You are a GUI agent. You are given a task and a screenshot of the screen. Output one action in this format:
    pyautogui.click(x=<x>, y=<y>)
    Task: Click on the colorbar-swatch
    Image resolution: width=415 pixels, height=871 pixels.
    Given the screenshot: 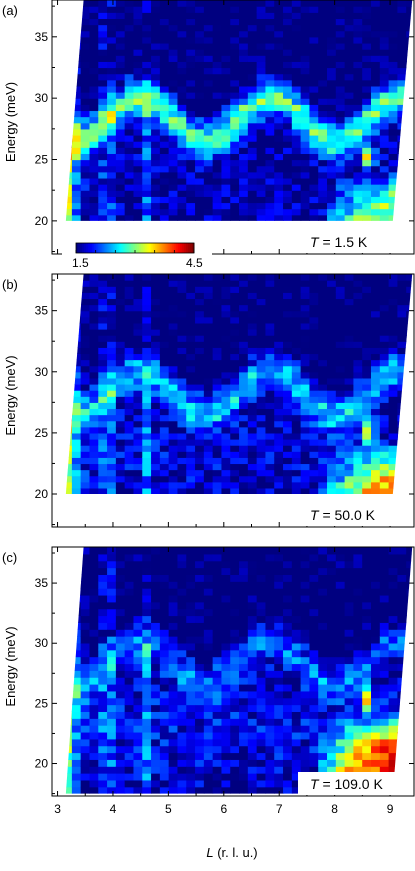 What is the action you would take?
    pyautogui.click(x=120, y=248)
    